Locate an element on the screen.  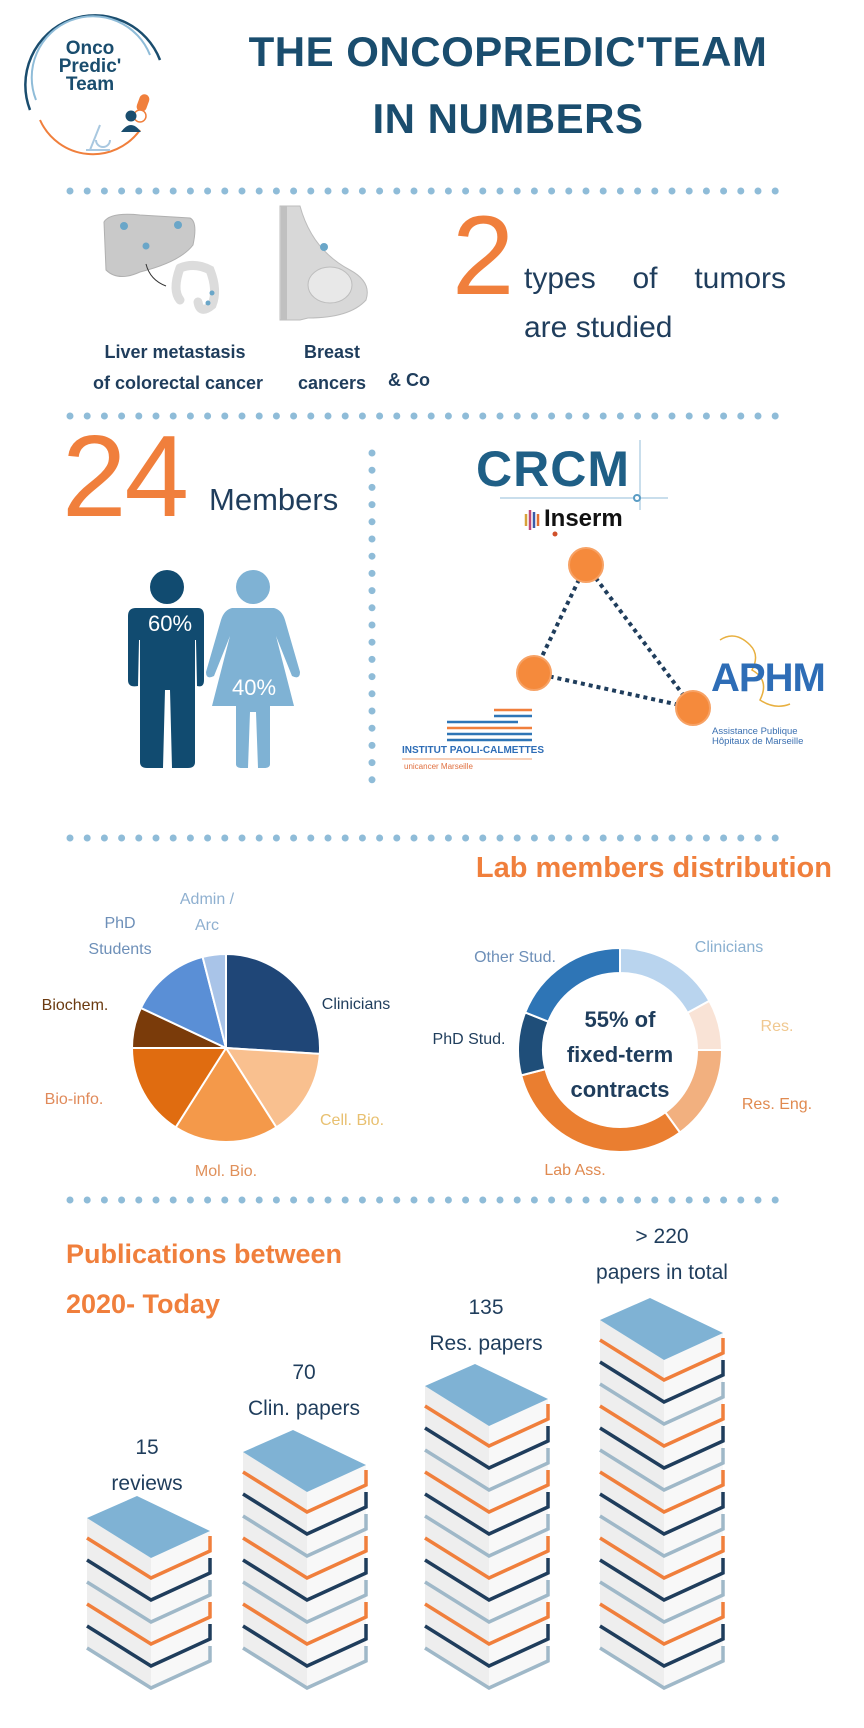
logo: Onco Predic' Team is located at coordinates (90, 66).